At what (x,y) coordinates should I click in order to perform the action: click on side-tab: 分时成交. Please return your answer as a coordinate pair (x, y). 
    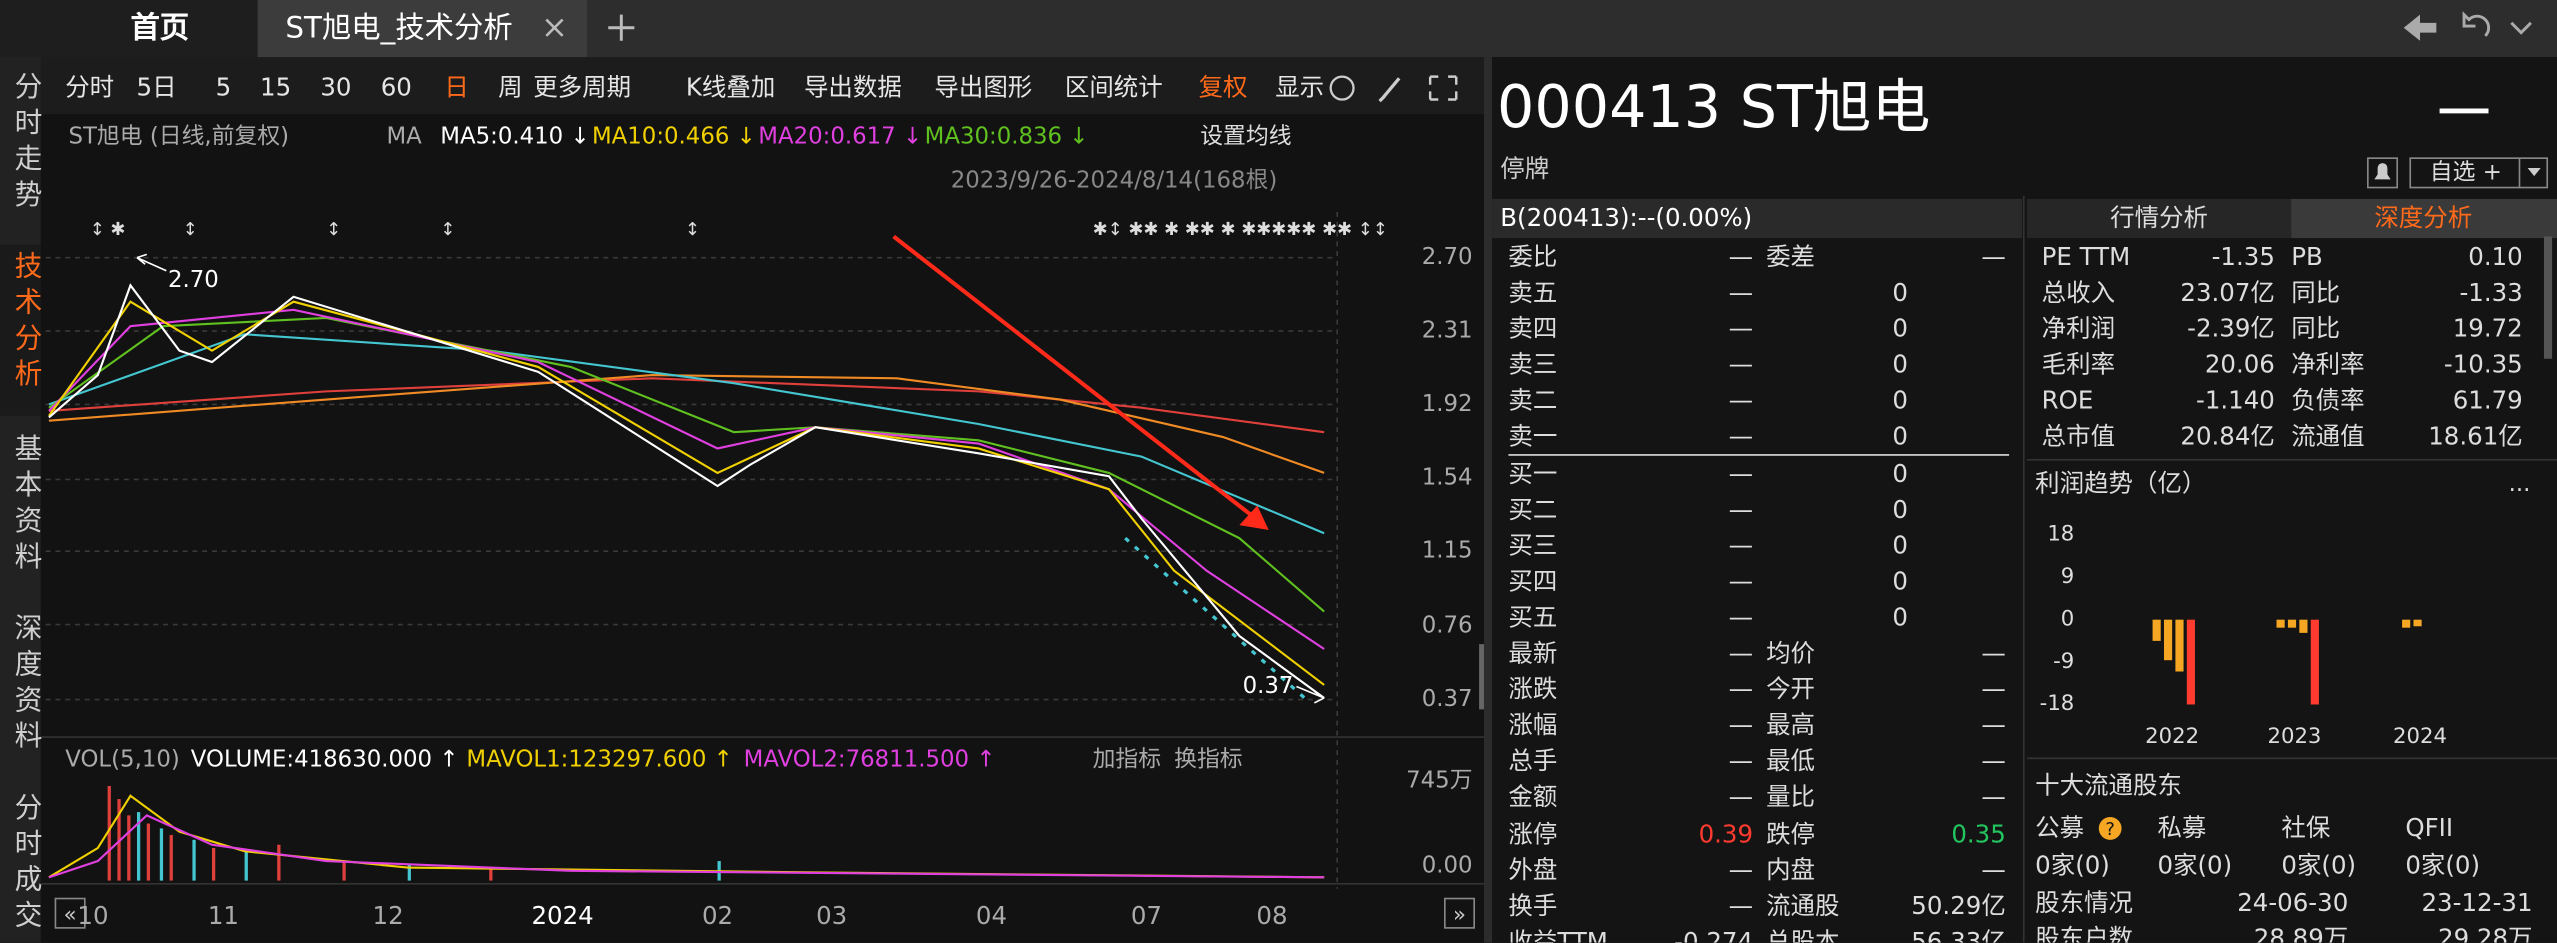
    Looking at the image, I should click on (24, 864).